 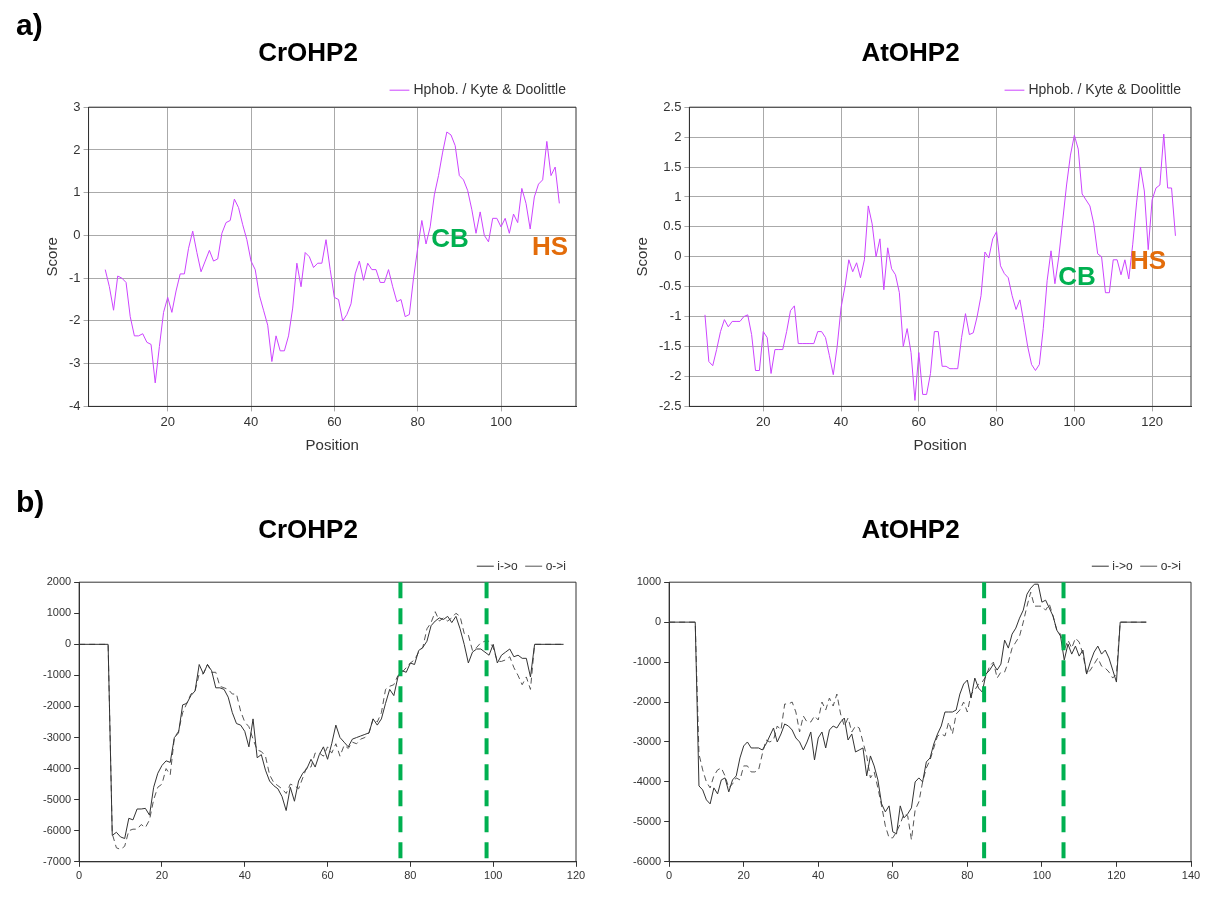 I want to click on y-tick-label: -7000, so click(x=57, y=860).